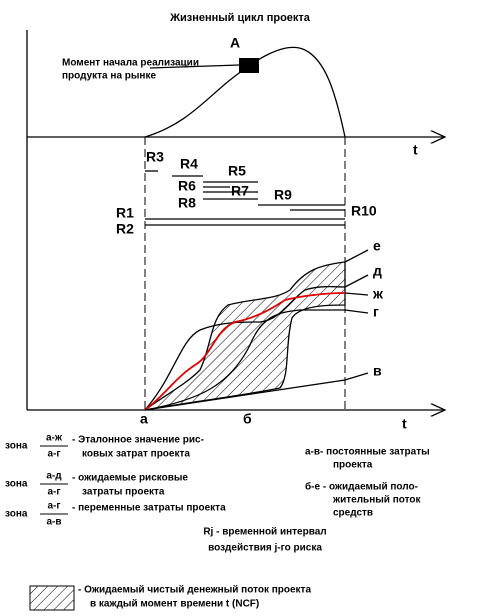 The image size is (480, 616). Describe the element at coordinates (240, 191) in the screenshot. I see `risk-label: R7` at that location.